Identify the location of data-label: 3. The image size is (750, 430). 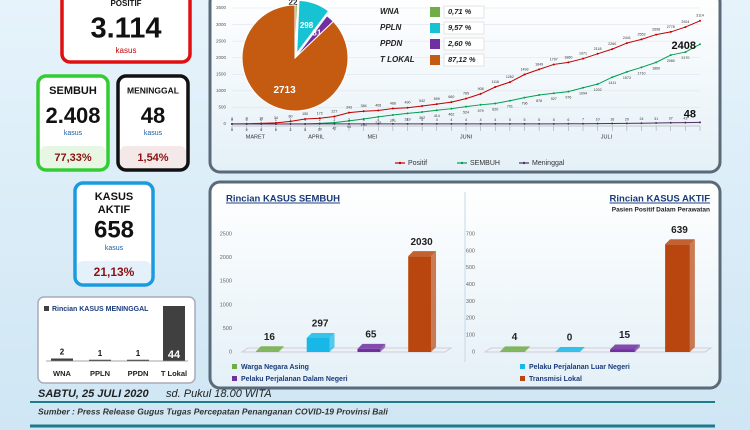
(364, 120).